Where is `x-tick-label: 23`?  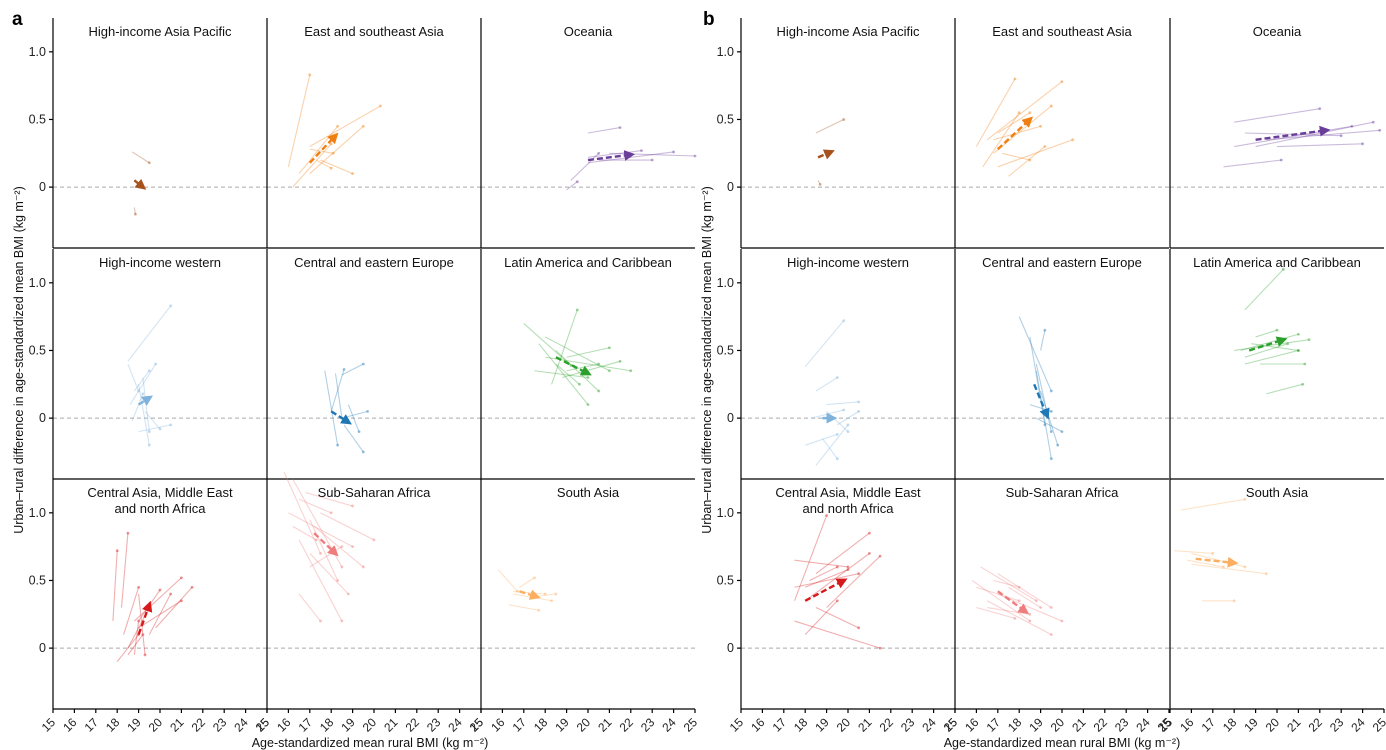 x-tick-label: 23 is located at coordinates (1122, 725).